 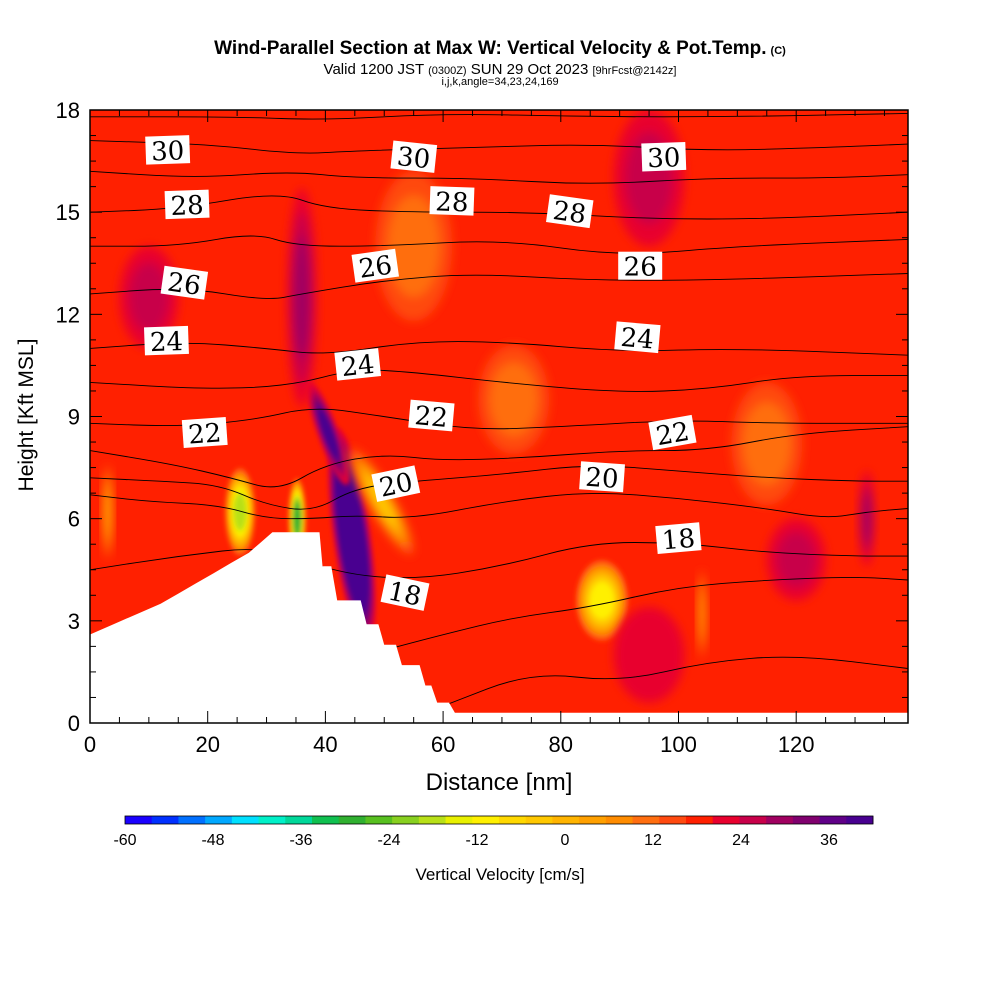 What do you see at coordinates (124, 840) in the screenshot?
I see `colorbar-tick-label: -60` at bounding box center [124, 840].